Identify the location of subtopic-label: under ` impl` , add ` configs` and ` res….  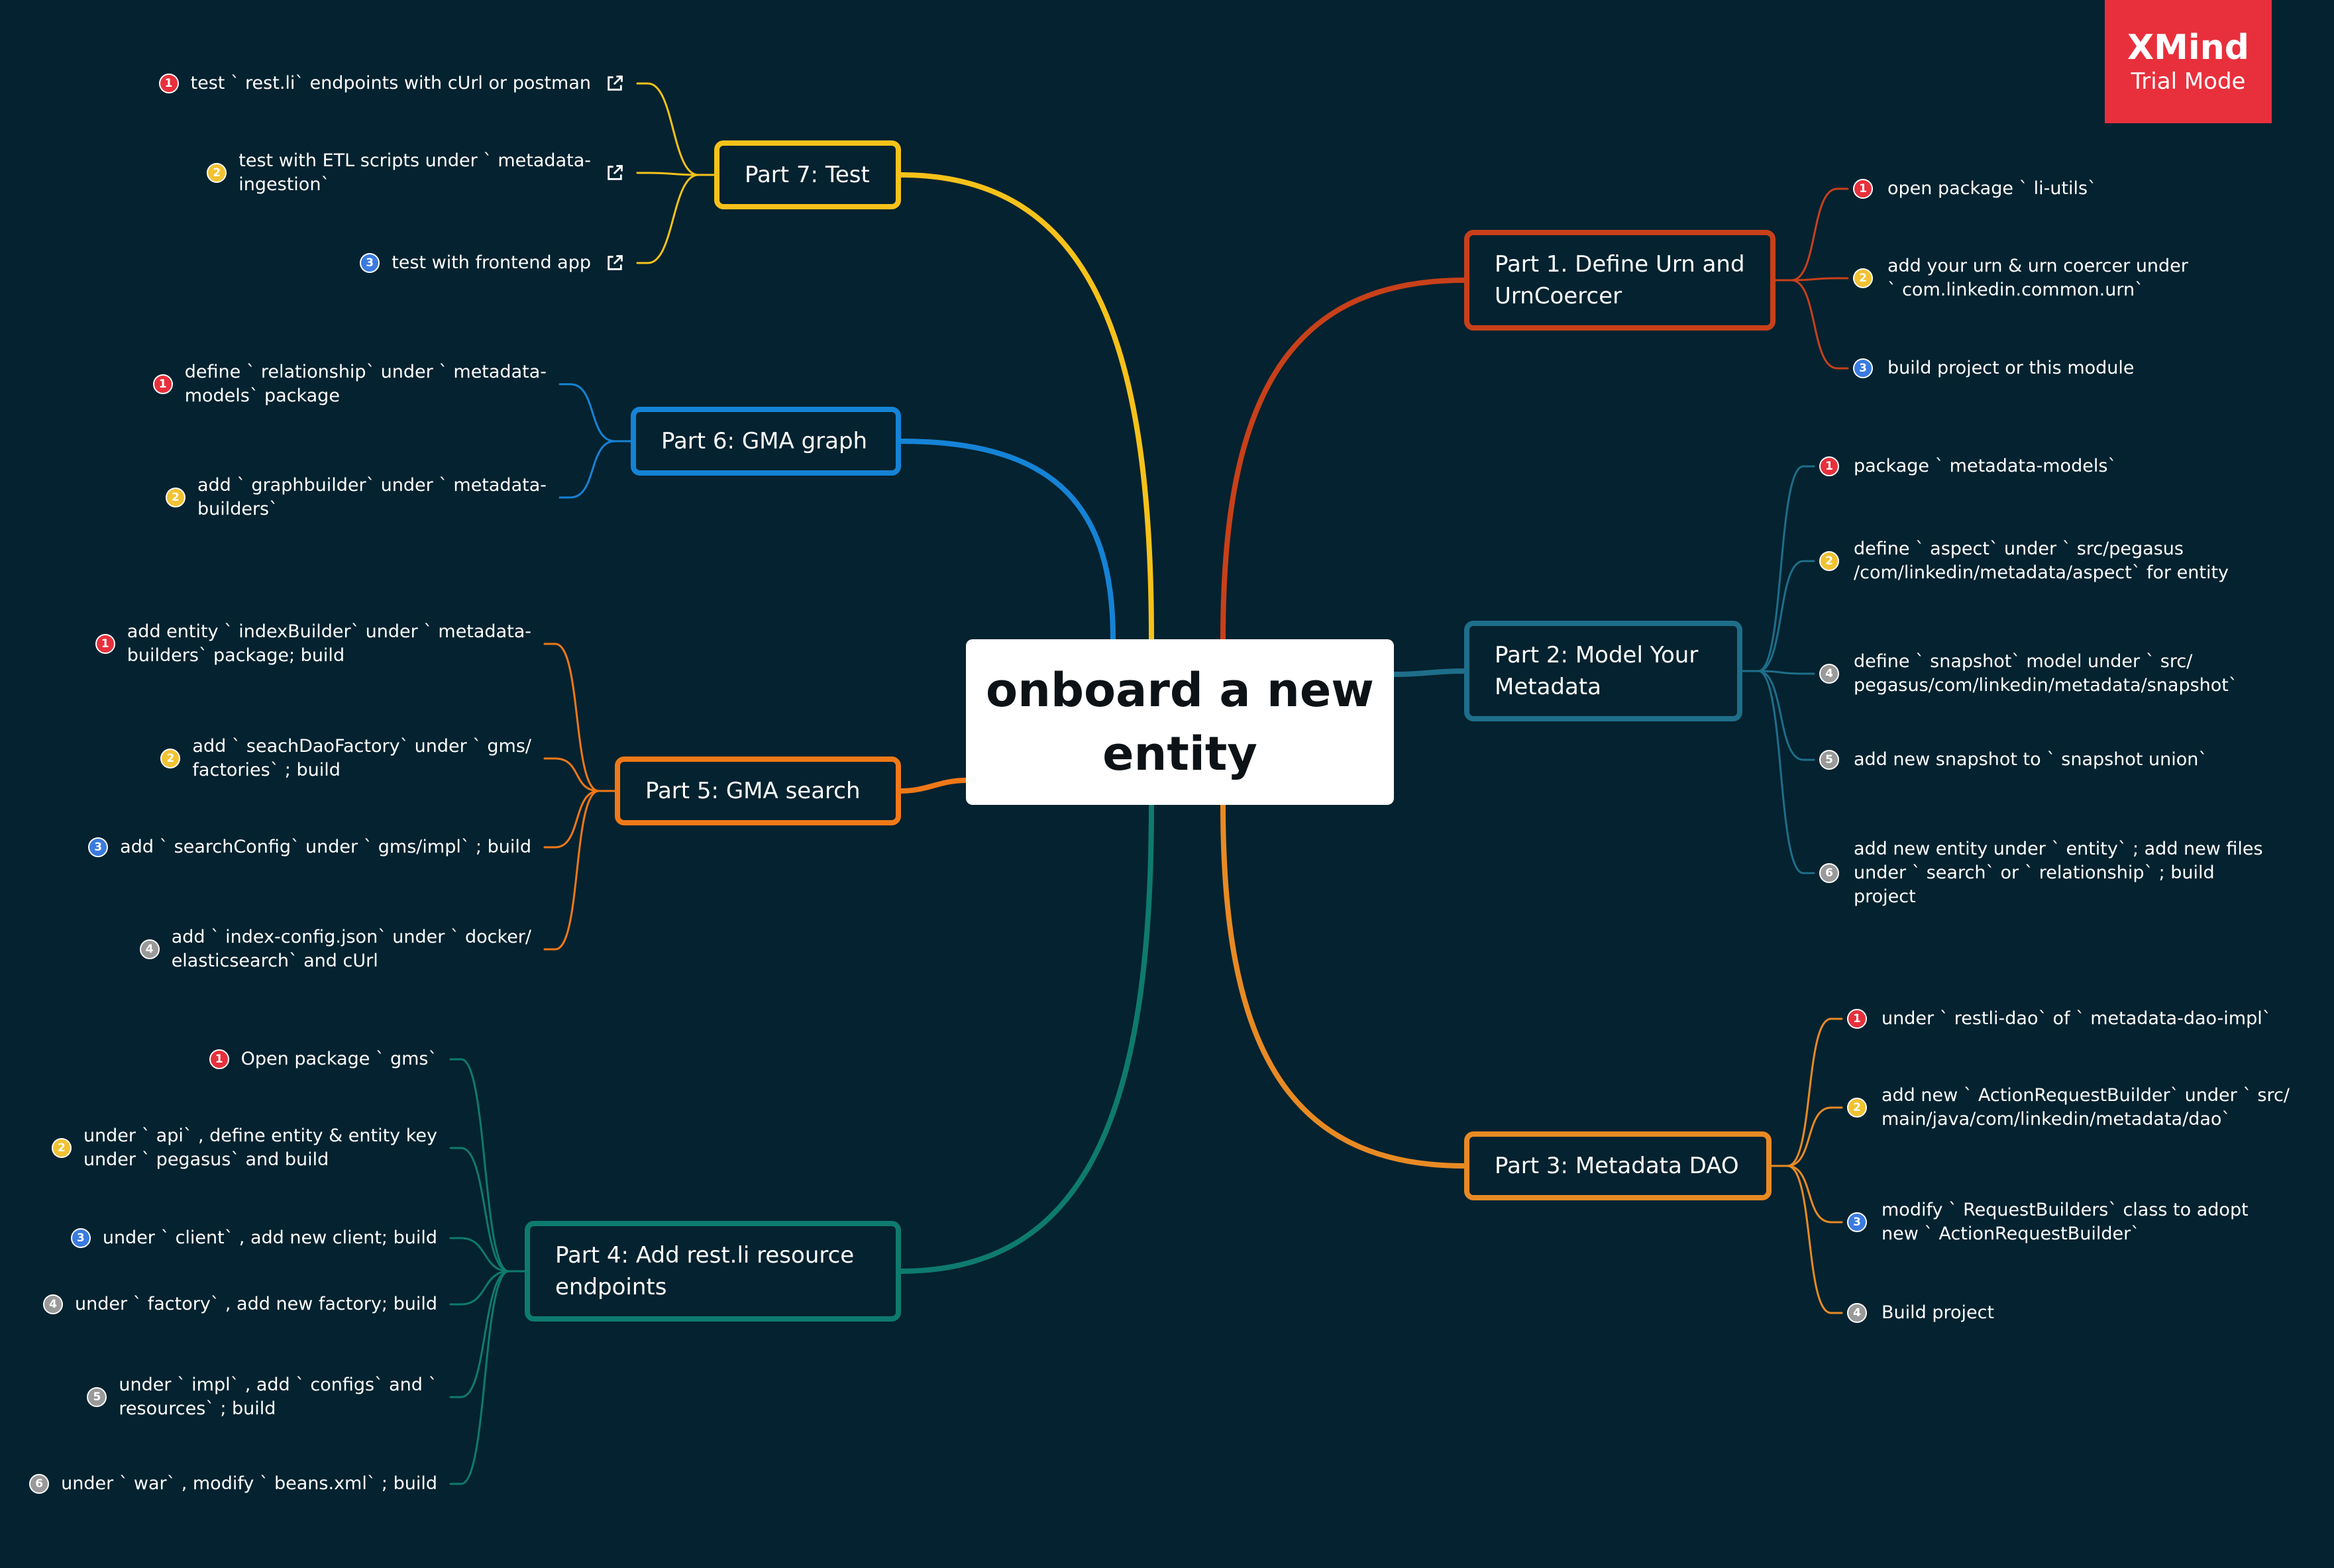
(278, 1397).